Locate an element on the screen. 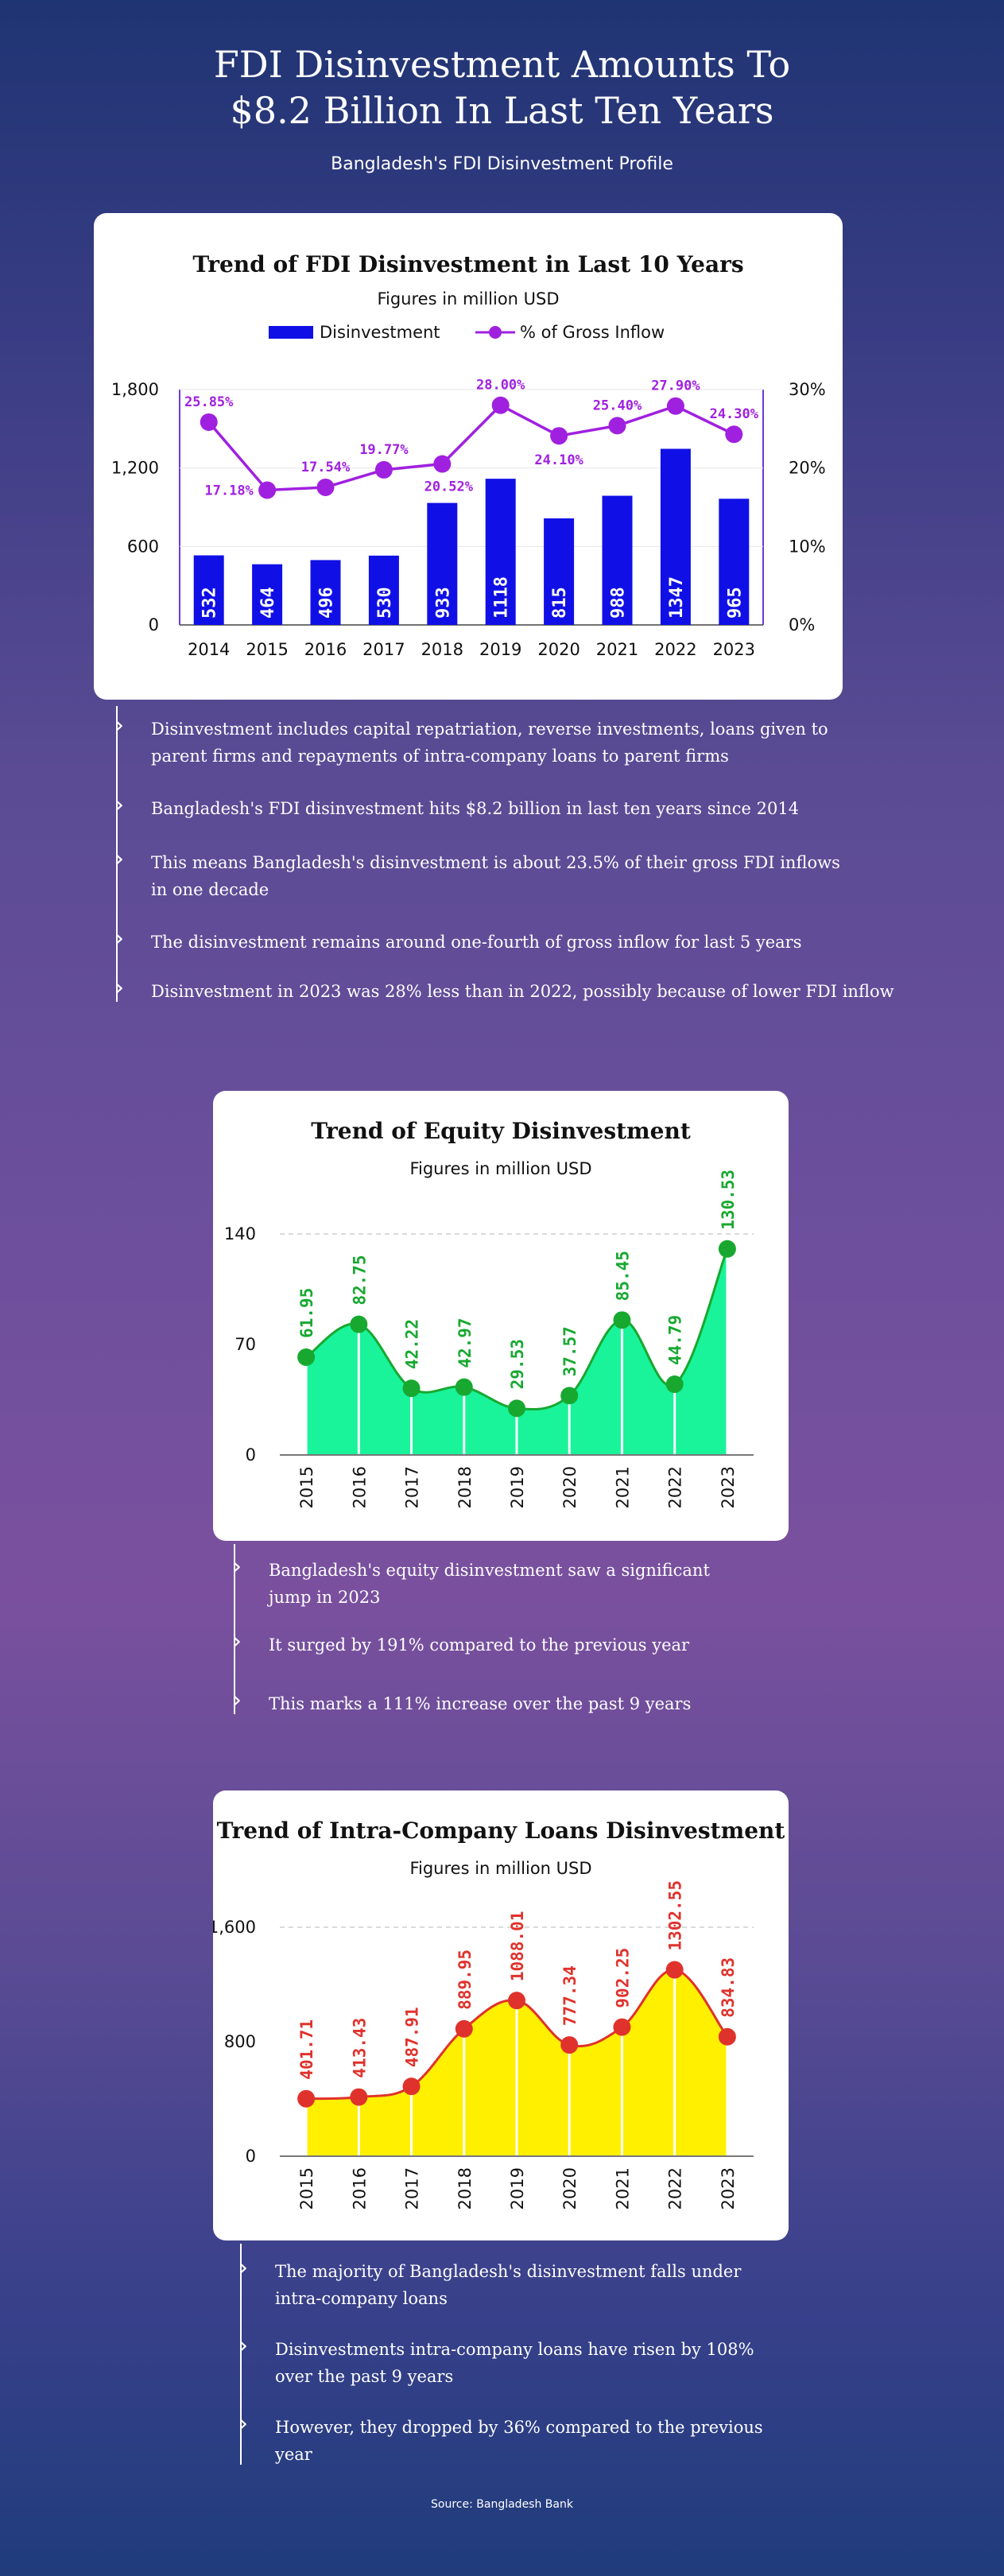 Image resolution: width=1004 pixels, height=2576 pixels. gross-inflow-label: 24.10% is located at coordinates (558, 460).